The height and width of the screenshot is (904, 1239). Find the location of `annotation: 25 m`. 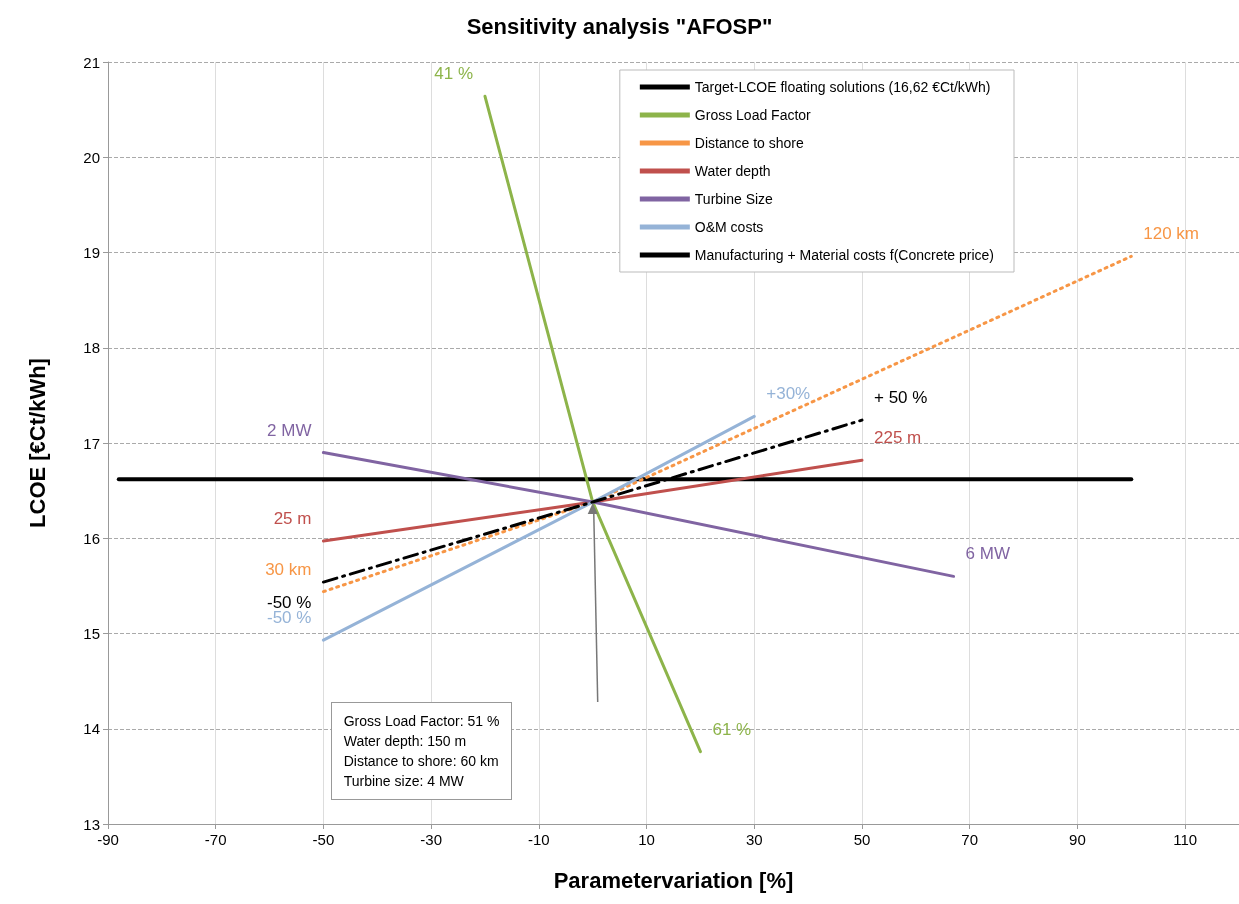

annotation: 25 m is located at coordinates (292, 519).